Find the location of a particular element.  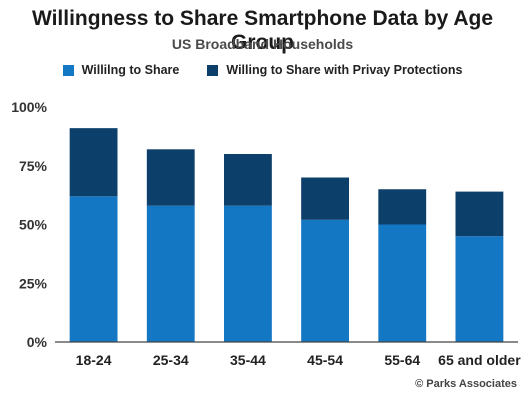

chart-subtitle: US Broadband Households is located at coordinates (262, 44).